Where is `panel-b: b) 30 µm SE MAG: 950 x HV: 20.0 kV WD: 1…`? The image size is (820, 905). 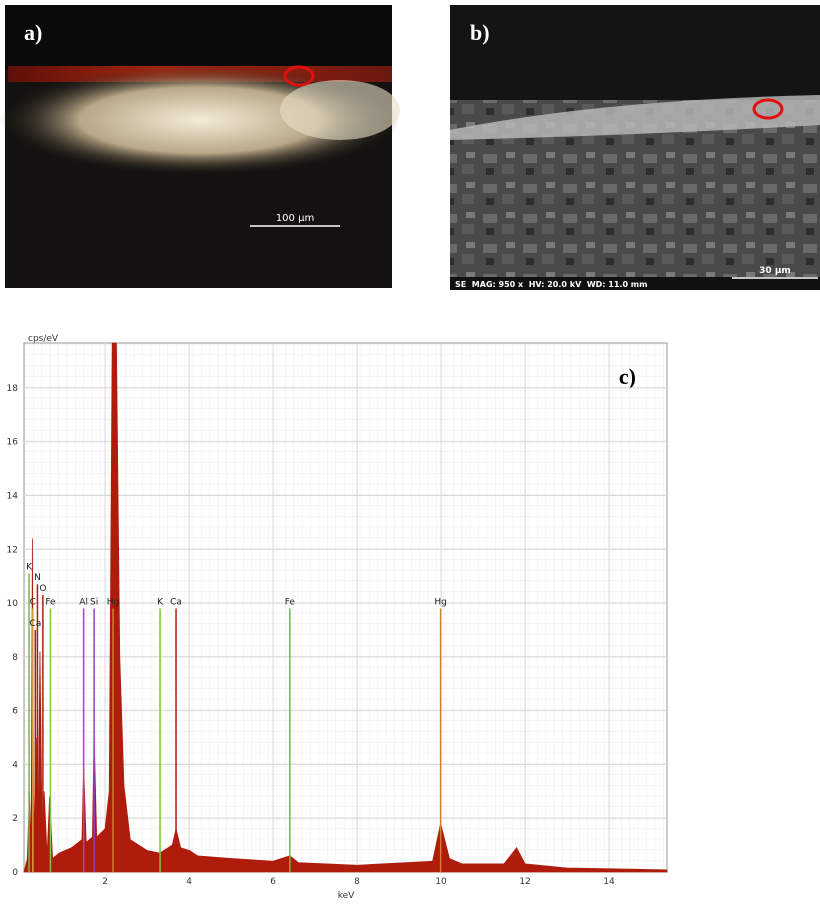
panel-b: b) 30 µm SE MAG: 950 x HV: 20.0 kV WD: 1… is located at coordinates (635, 147).